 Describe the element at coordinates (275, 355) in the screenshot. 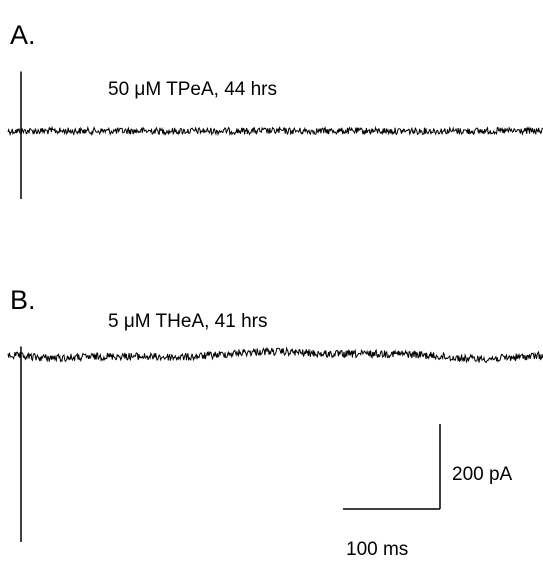

I see `trace-panel-b` at that location.